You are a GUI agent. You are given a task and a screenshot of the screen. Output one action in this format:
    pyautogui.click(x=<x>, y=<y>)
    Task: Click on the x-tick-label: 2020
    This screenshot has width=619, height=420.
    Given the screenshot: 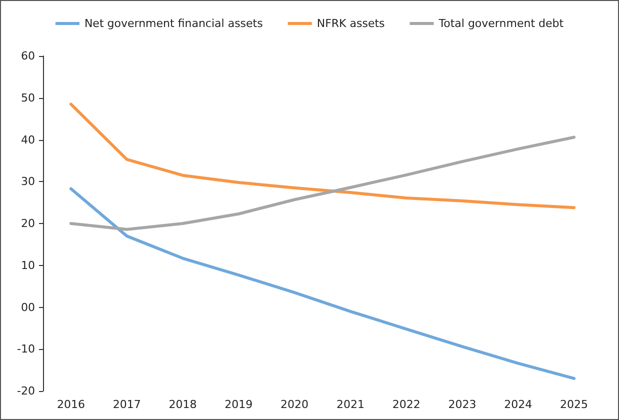 What is the action you would take?
    pyautogui.click(x=294, y=404)
    